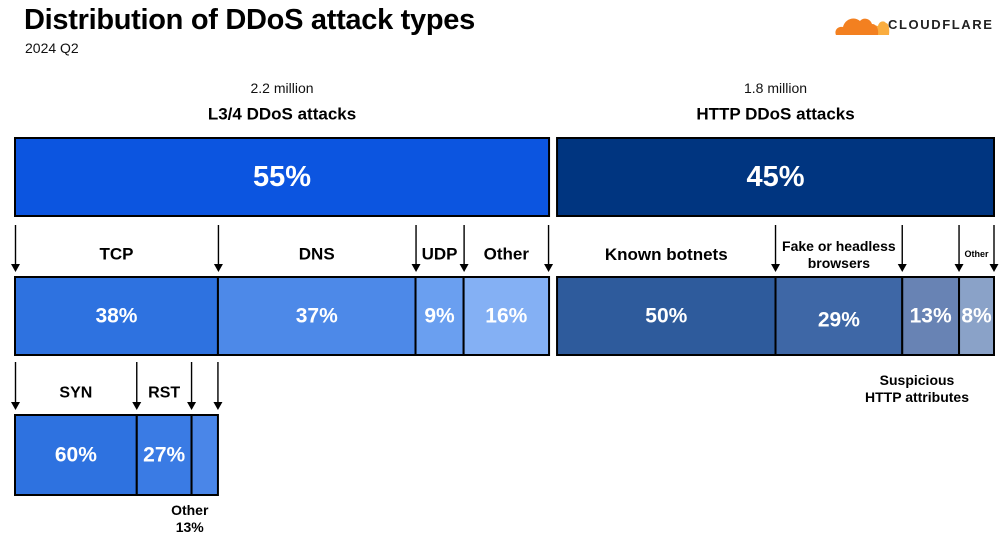 This screenshot has width=1000, height=541. I want to click on l34-other-name-label: Other, so click(507, 254).